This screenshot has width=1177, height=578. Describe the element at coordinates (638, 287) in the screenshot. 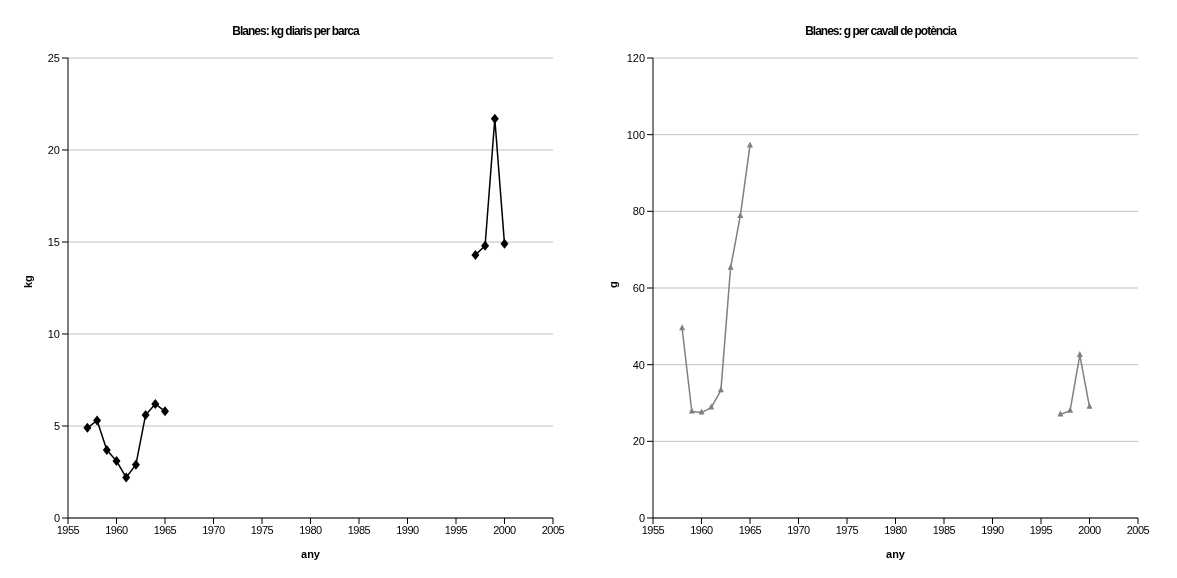

I see `y-tick-label: 60` at that location.